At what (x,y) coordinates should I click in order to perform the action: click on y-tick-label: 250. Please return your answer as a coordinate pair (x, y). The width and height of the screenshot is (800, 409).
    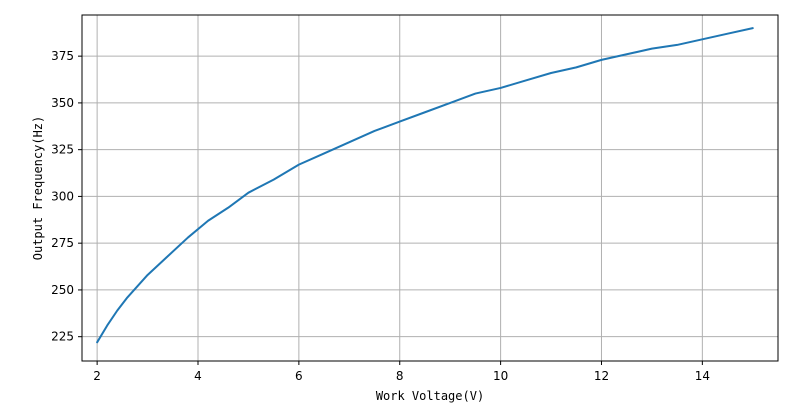
    Looking at the image, I should click on (62, 290).